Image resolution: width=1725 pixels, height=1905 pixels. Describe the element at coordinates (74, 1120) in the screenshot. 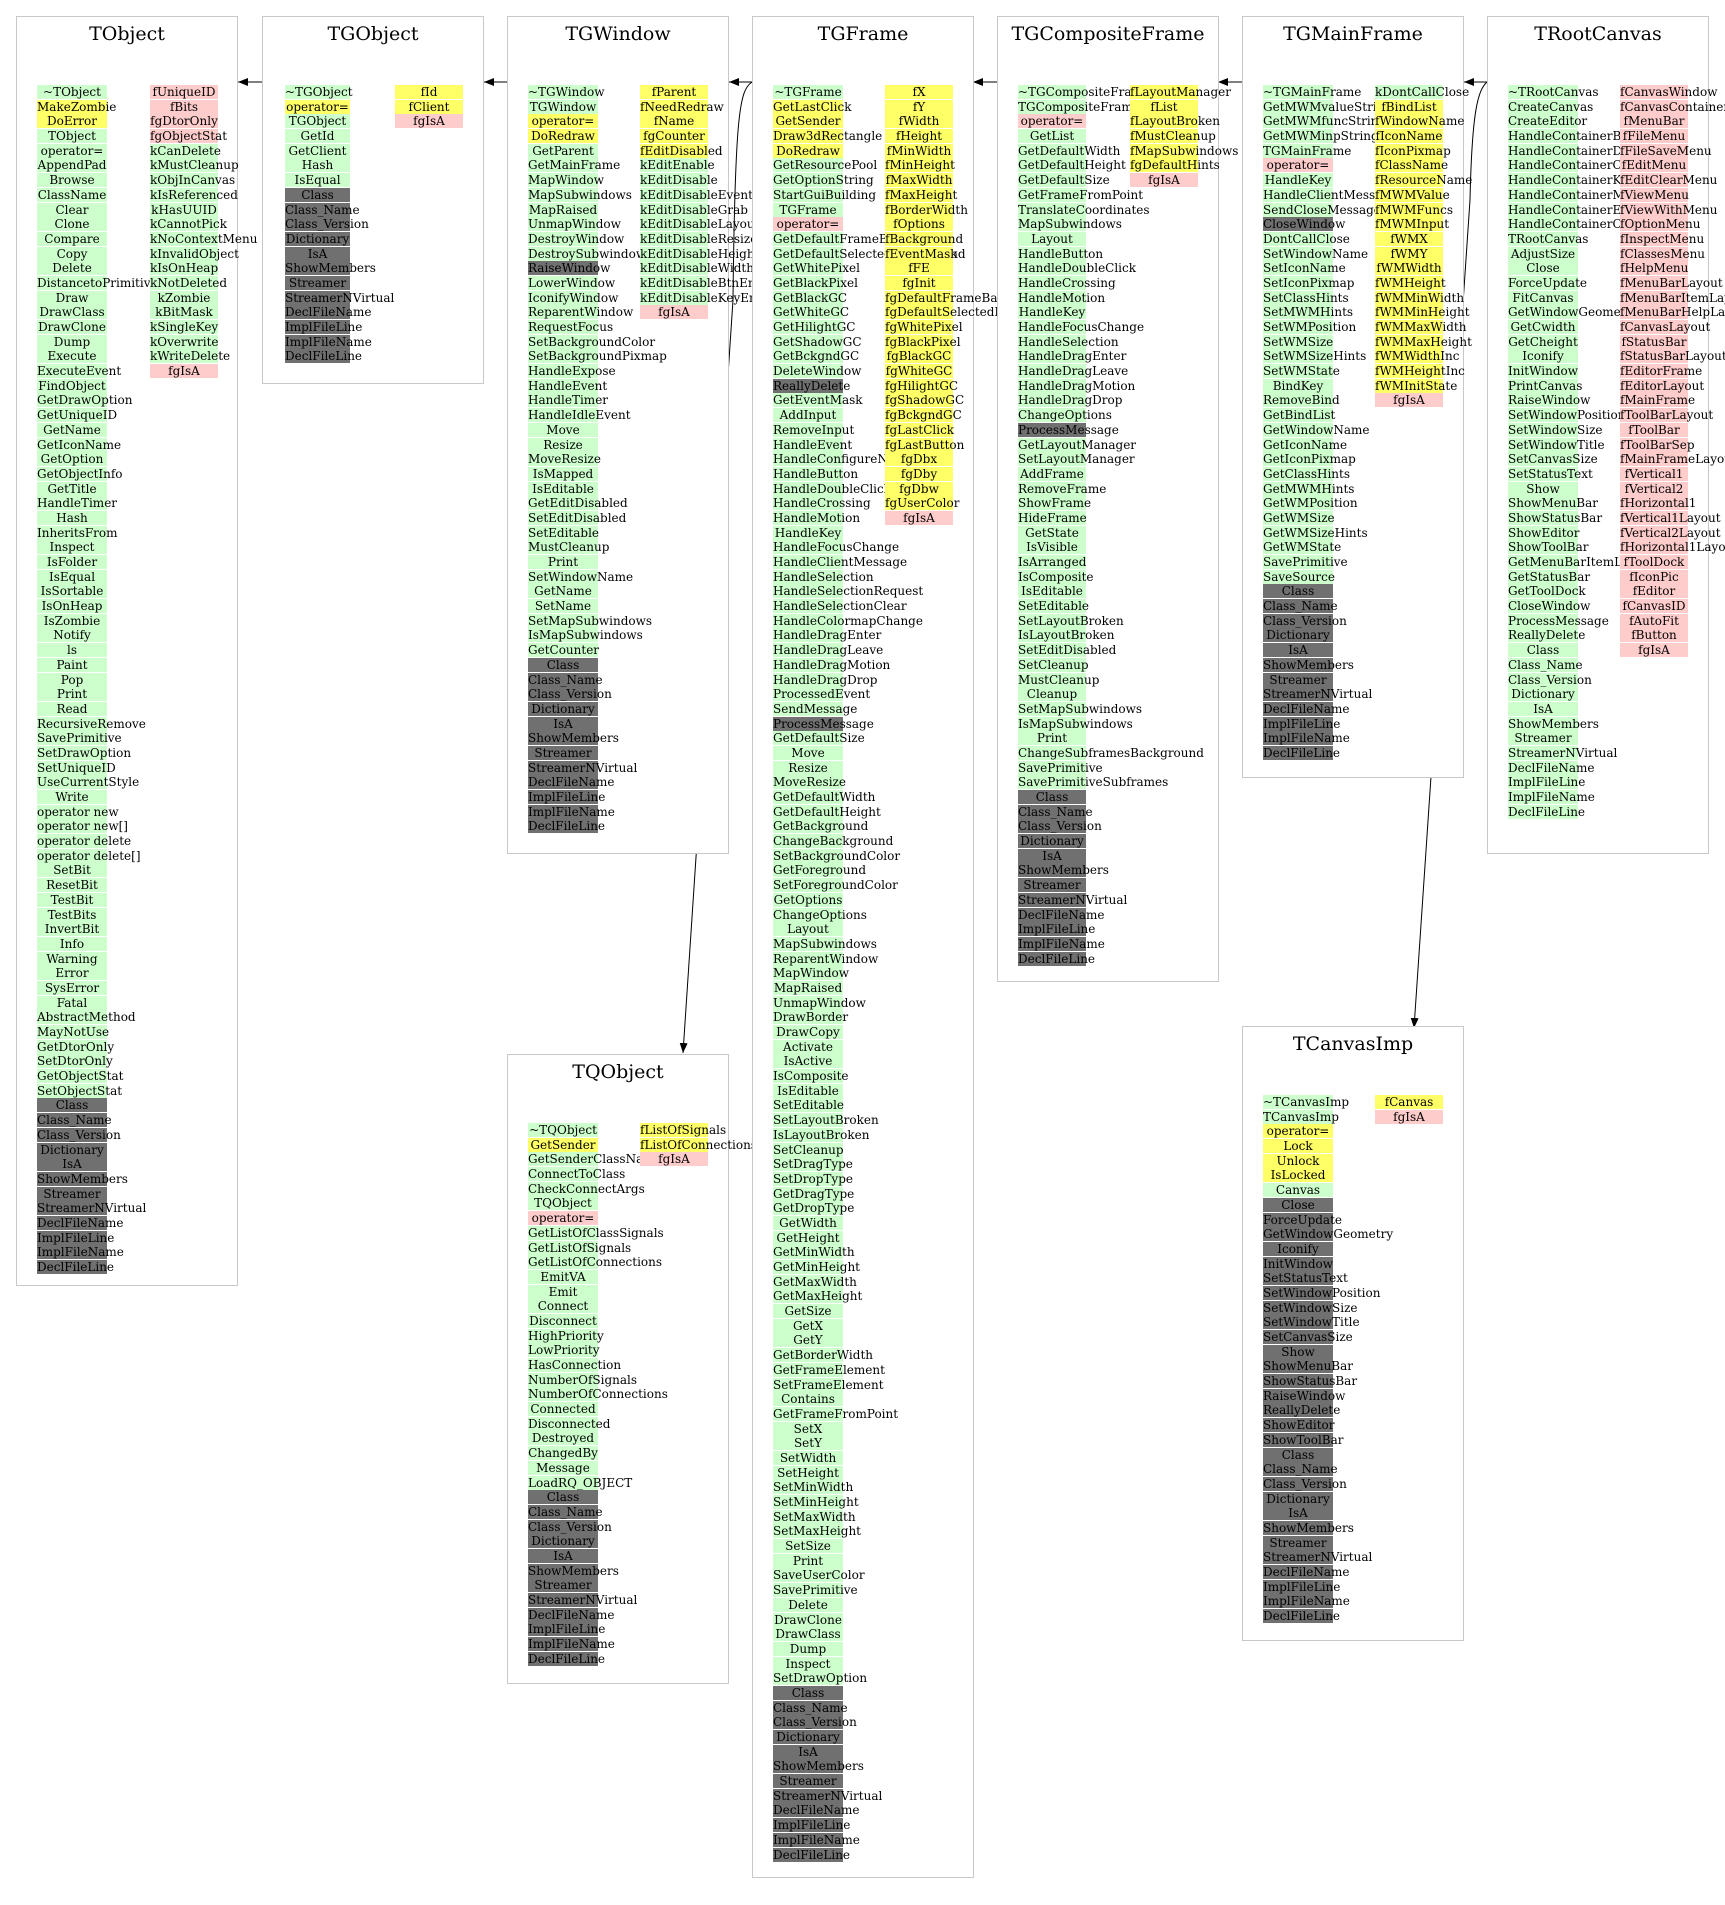

I see `method-entry: Class_Name` at that location.